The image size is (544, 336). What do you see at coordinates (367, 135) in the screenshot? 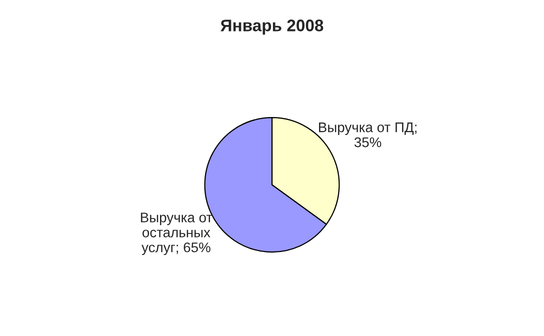
I see `slice-label: Выручка от ПД; 35%` at bounding box center [367, 135].